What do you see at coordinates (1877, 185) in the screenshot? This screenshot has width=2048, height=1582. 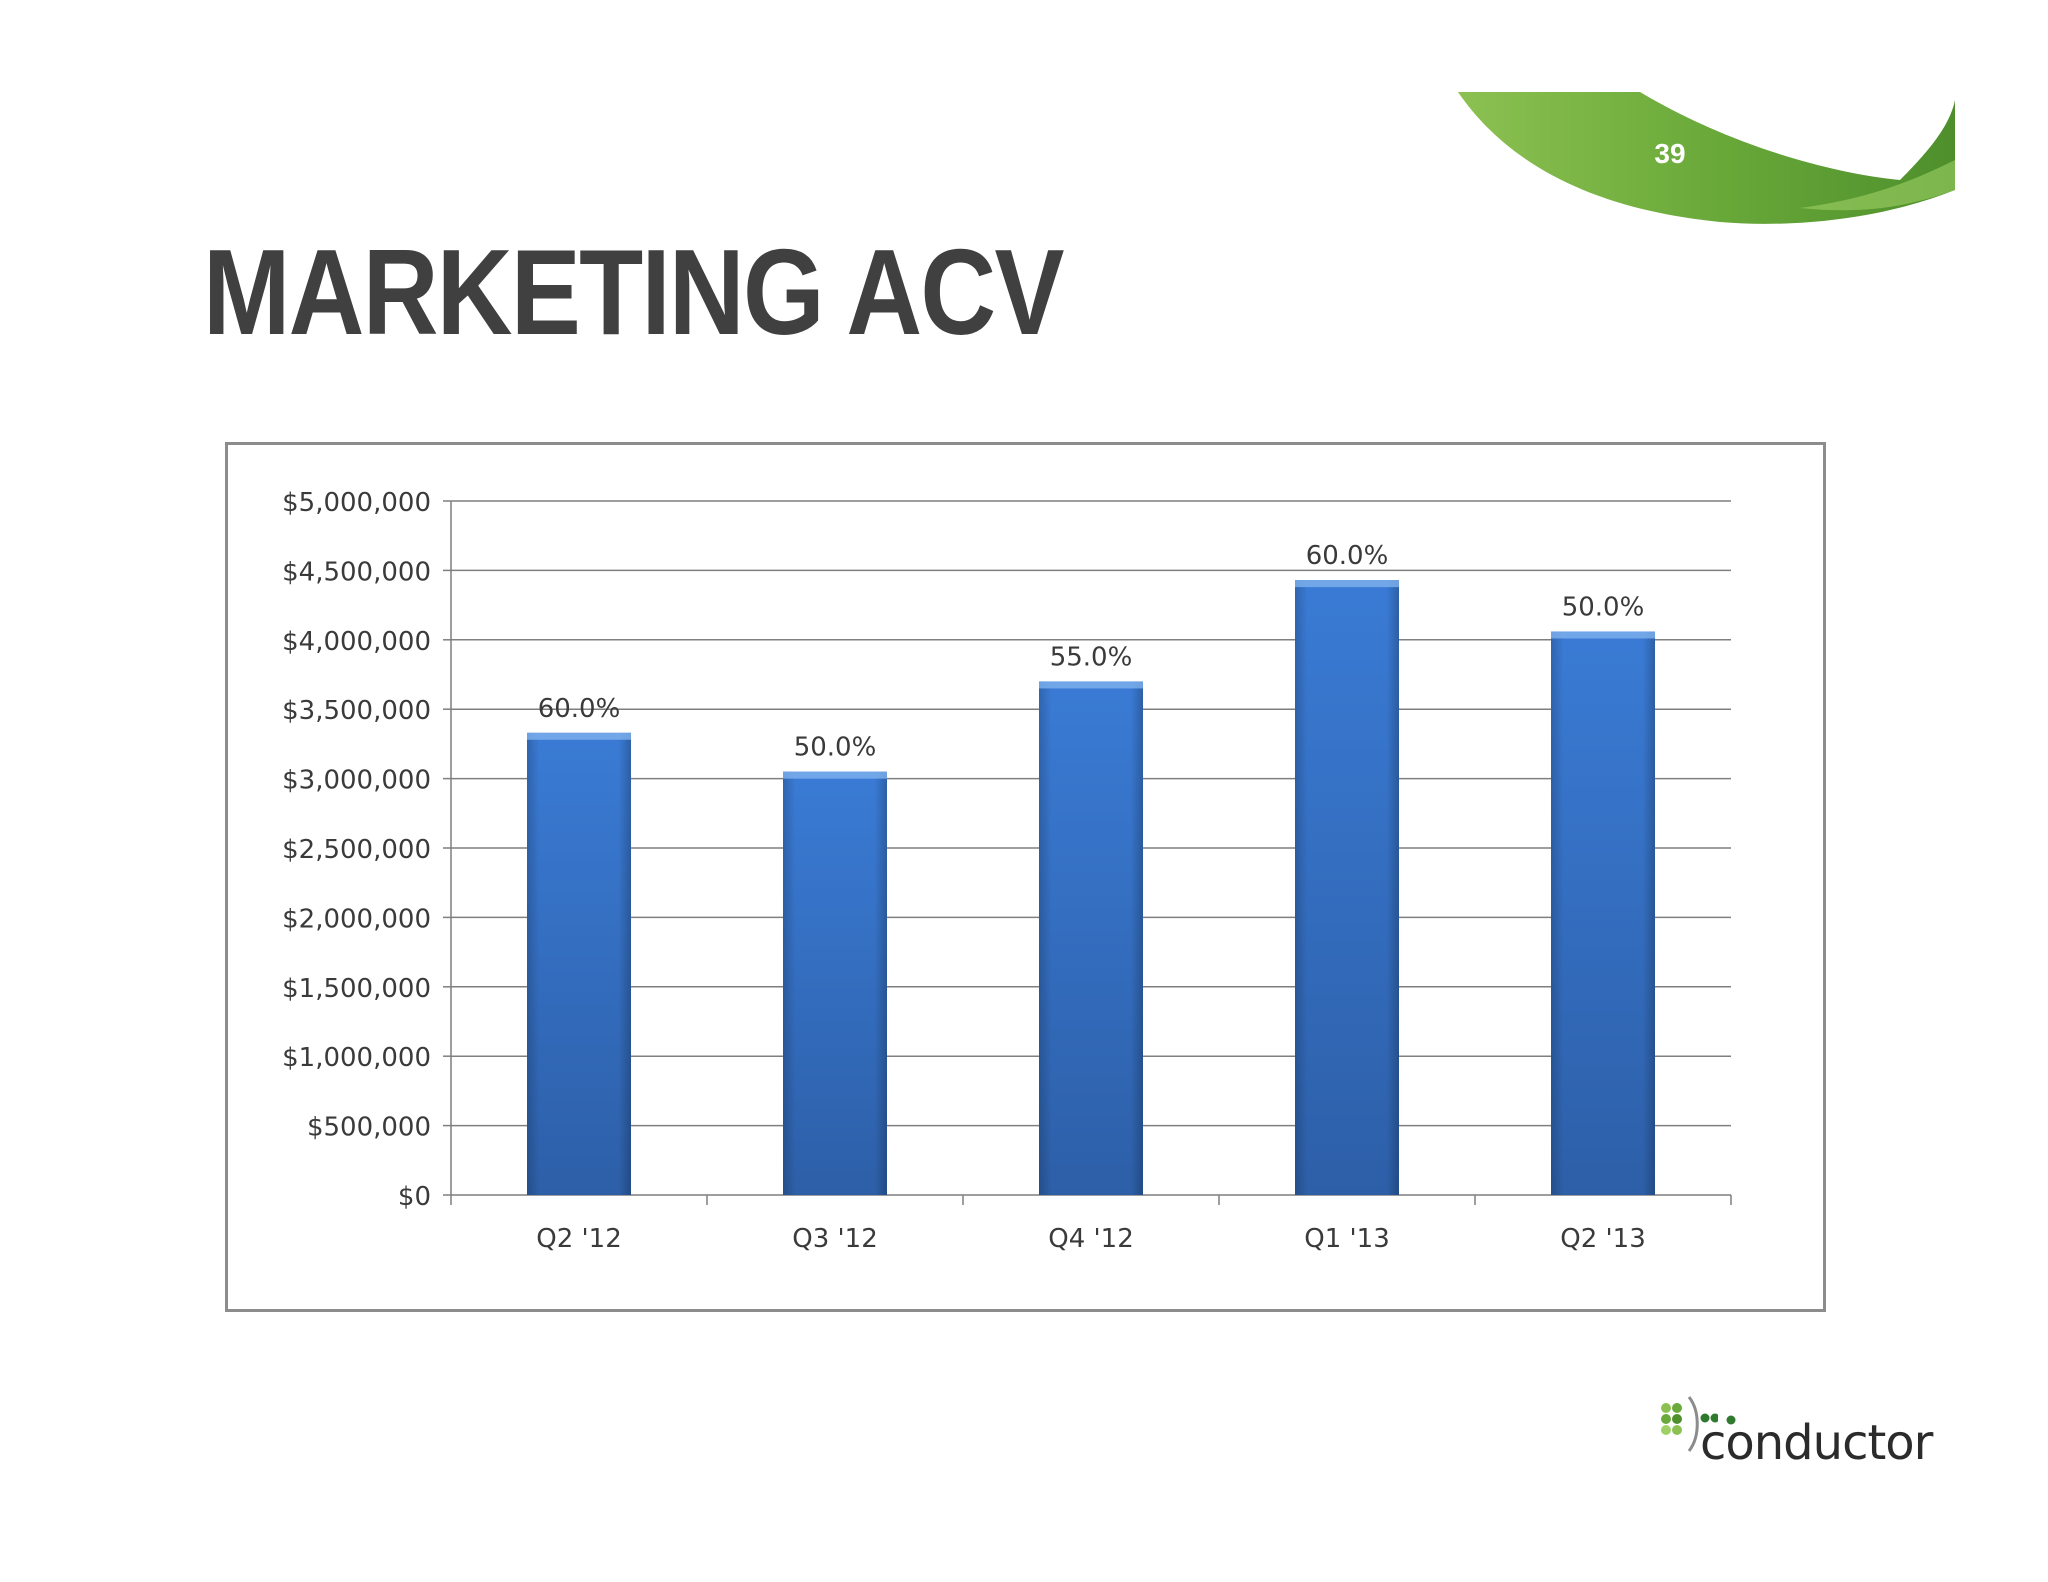 I see `green-swoosh-highlight` at bounding box center [1877, 185].